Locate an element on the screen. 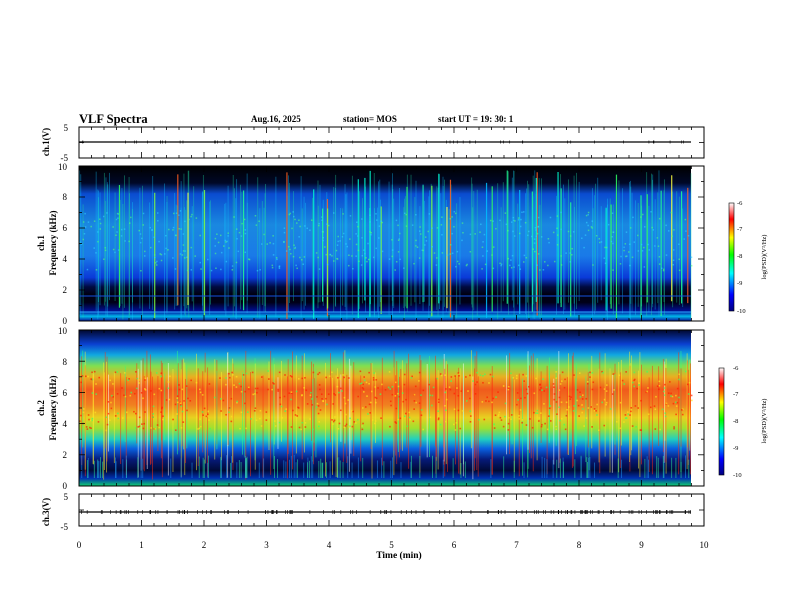 Image resolution: width=792 pixels, height=612 pixels. ch2-ftick-10: 10 is located at coordinates (63, 331).